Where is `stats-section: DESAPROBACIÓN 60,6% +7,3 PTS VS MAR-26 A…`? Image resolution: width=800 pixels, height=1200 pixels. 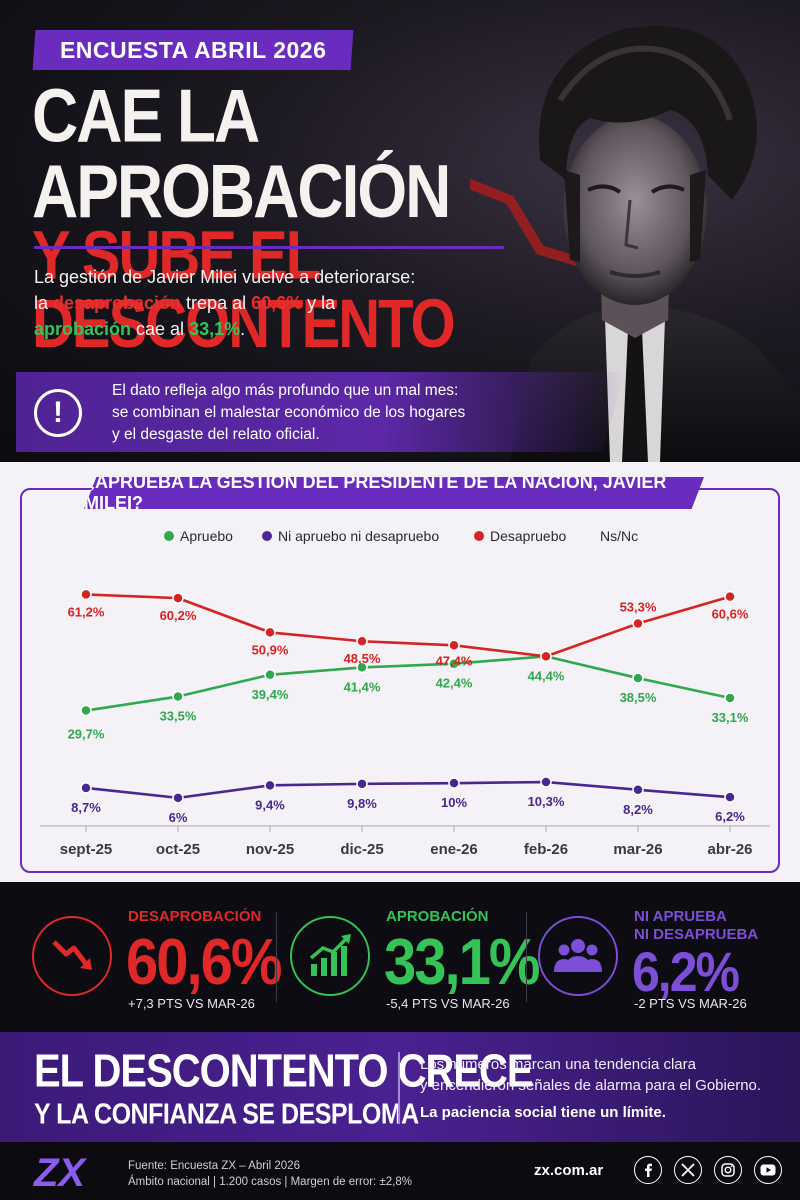 stats-section: DESAPROBACIÓN 60,6% +7,3 PTS VS MAR-26 A… is located at coordinates (400, 957).